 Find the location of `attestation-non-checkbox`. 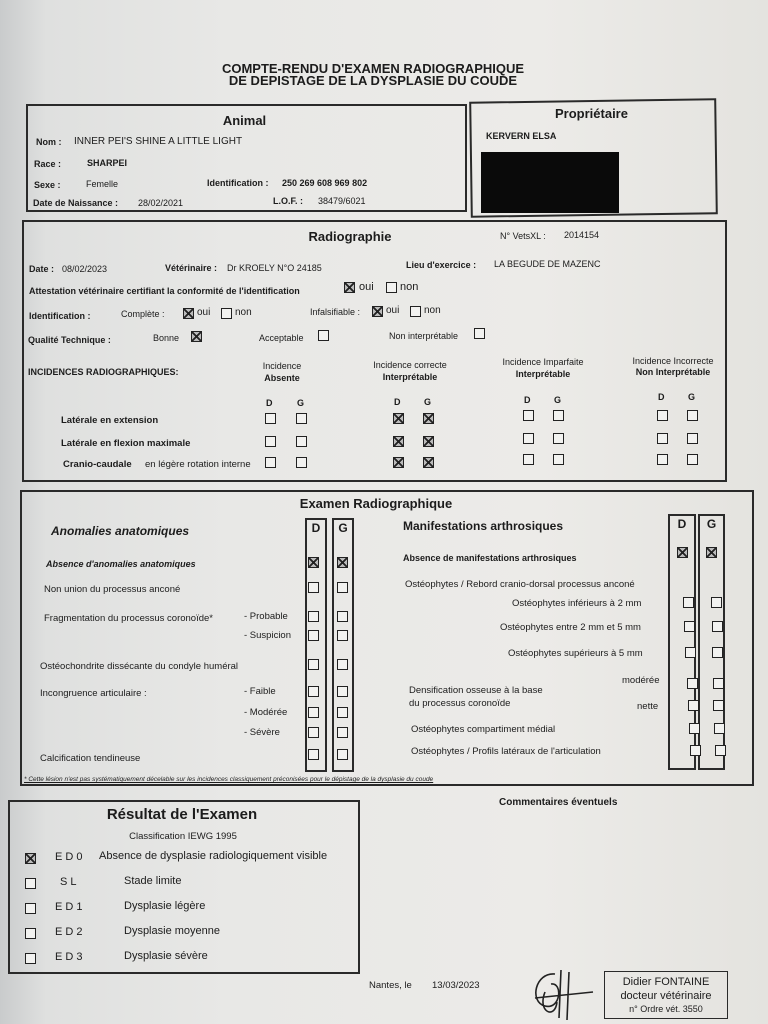

attestation-non-checkbox is located at coordinates (391, 287).